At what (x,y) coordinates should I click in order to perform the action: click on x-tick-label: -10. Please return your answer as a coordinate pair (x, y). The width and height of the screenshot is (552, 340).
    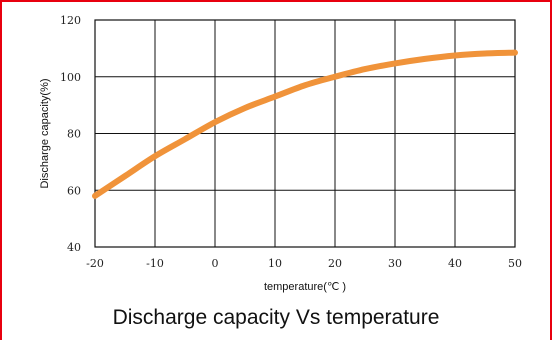
    Looking at the image, I should click on (155, 263).